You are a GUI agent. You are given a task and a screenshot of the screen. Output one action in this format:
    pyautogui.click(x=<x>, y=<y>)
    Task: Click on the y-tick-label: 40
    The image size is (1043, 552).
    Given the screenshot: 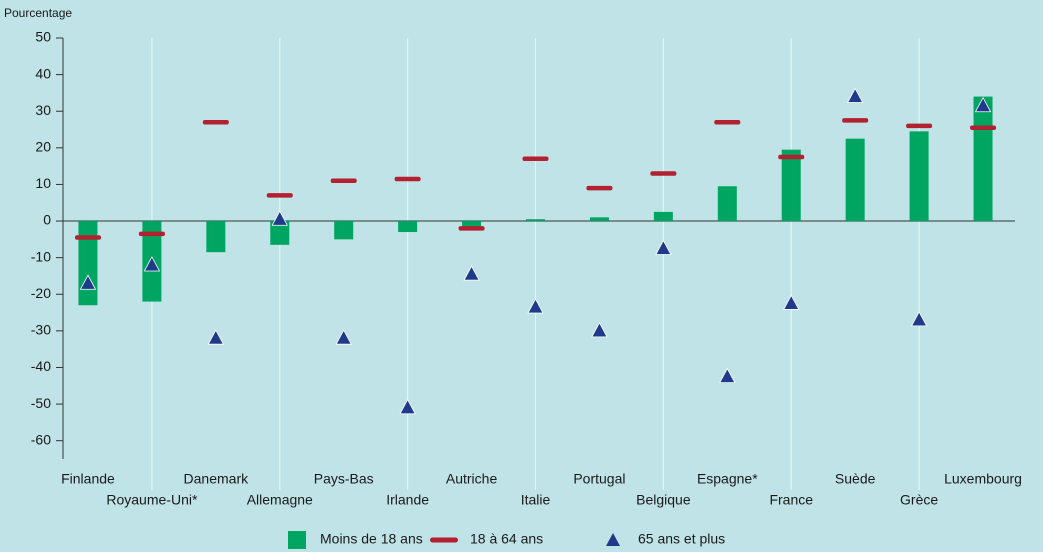 What is the action you would take?
    pyautogui.click(x=43, y=73)
    